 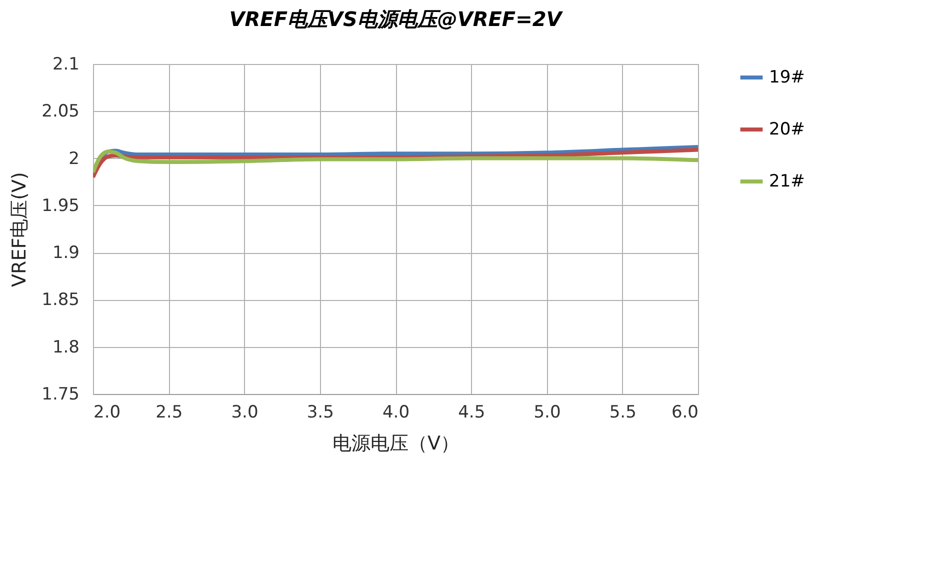 What do you see at coordinates (787, 182) in the screenshot?
I see `legend-label: 21#` at bounding box center [787, 182].